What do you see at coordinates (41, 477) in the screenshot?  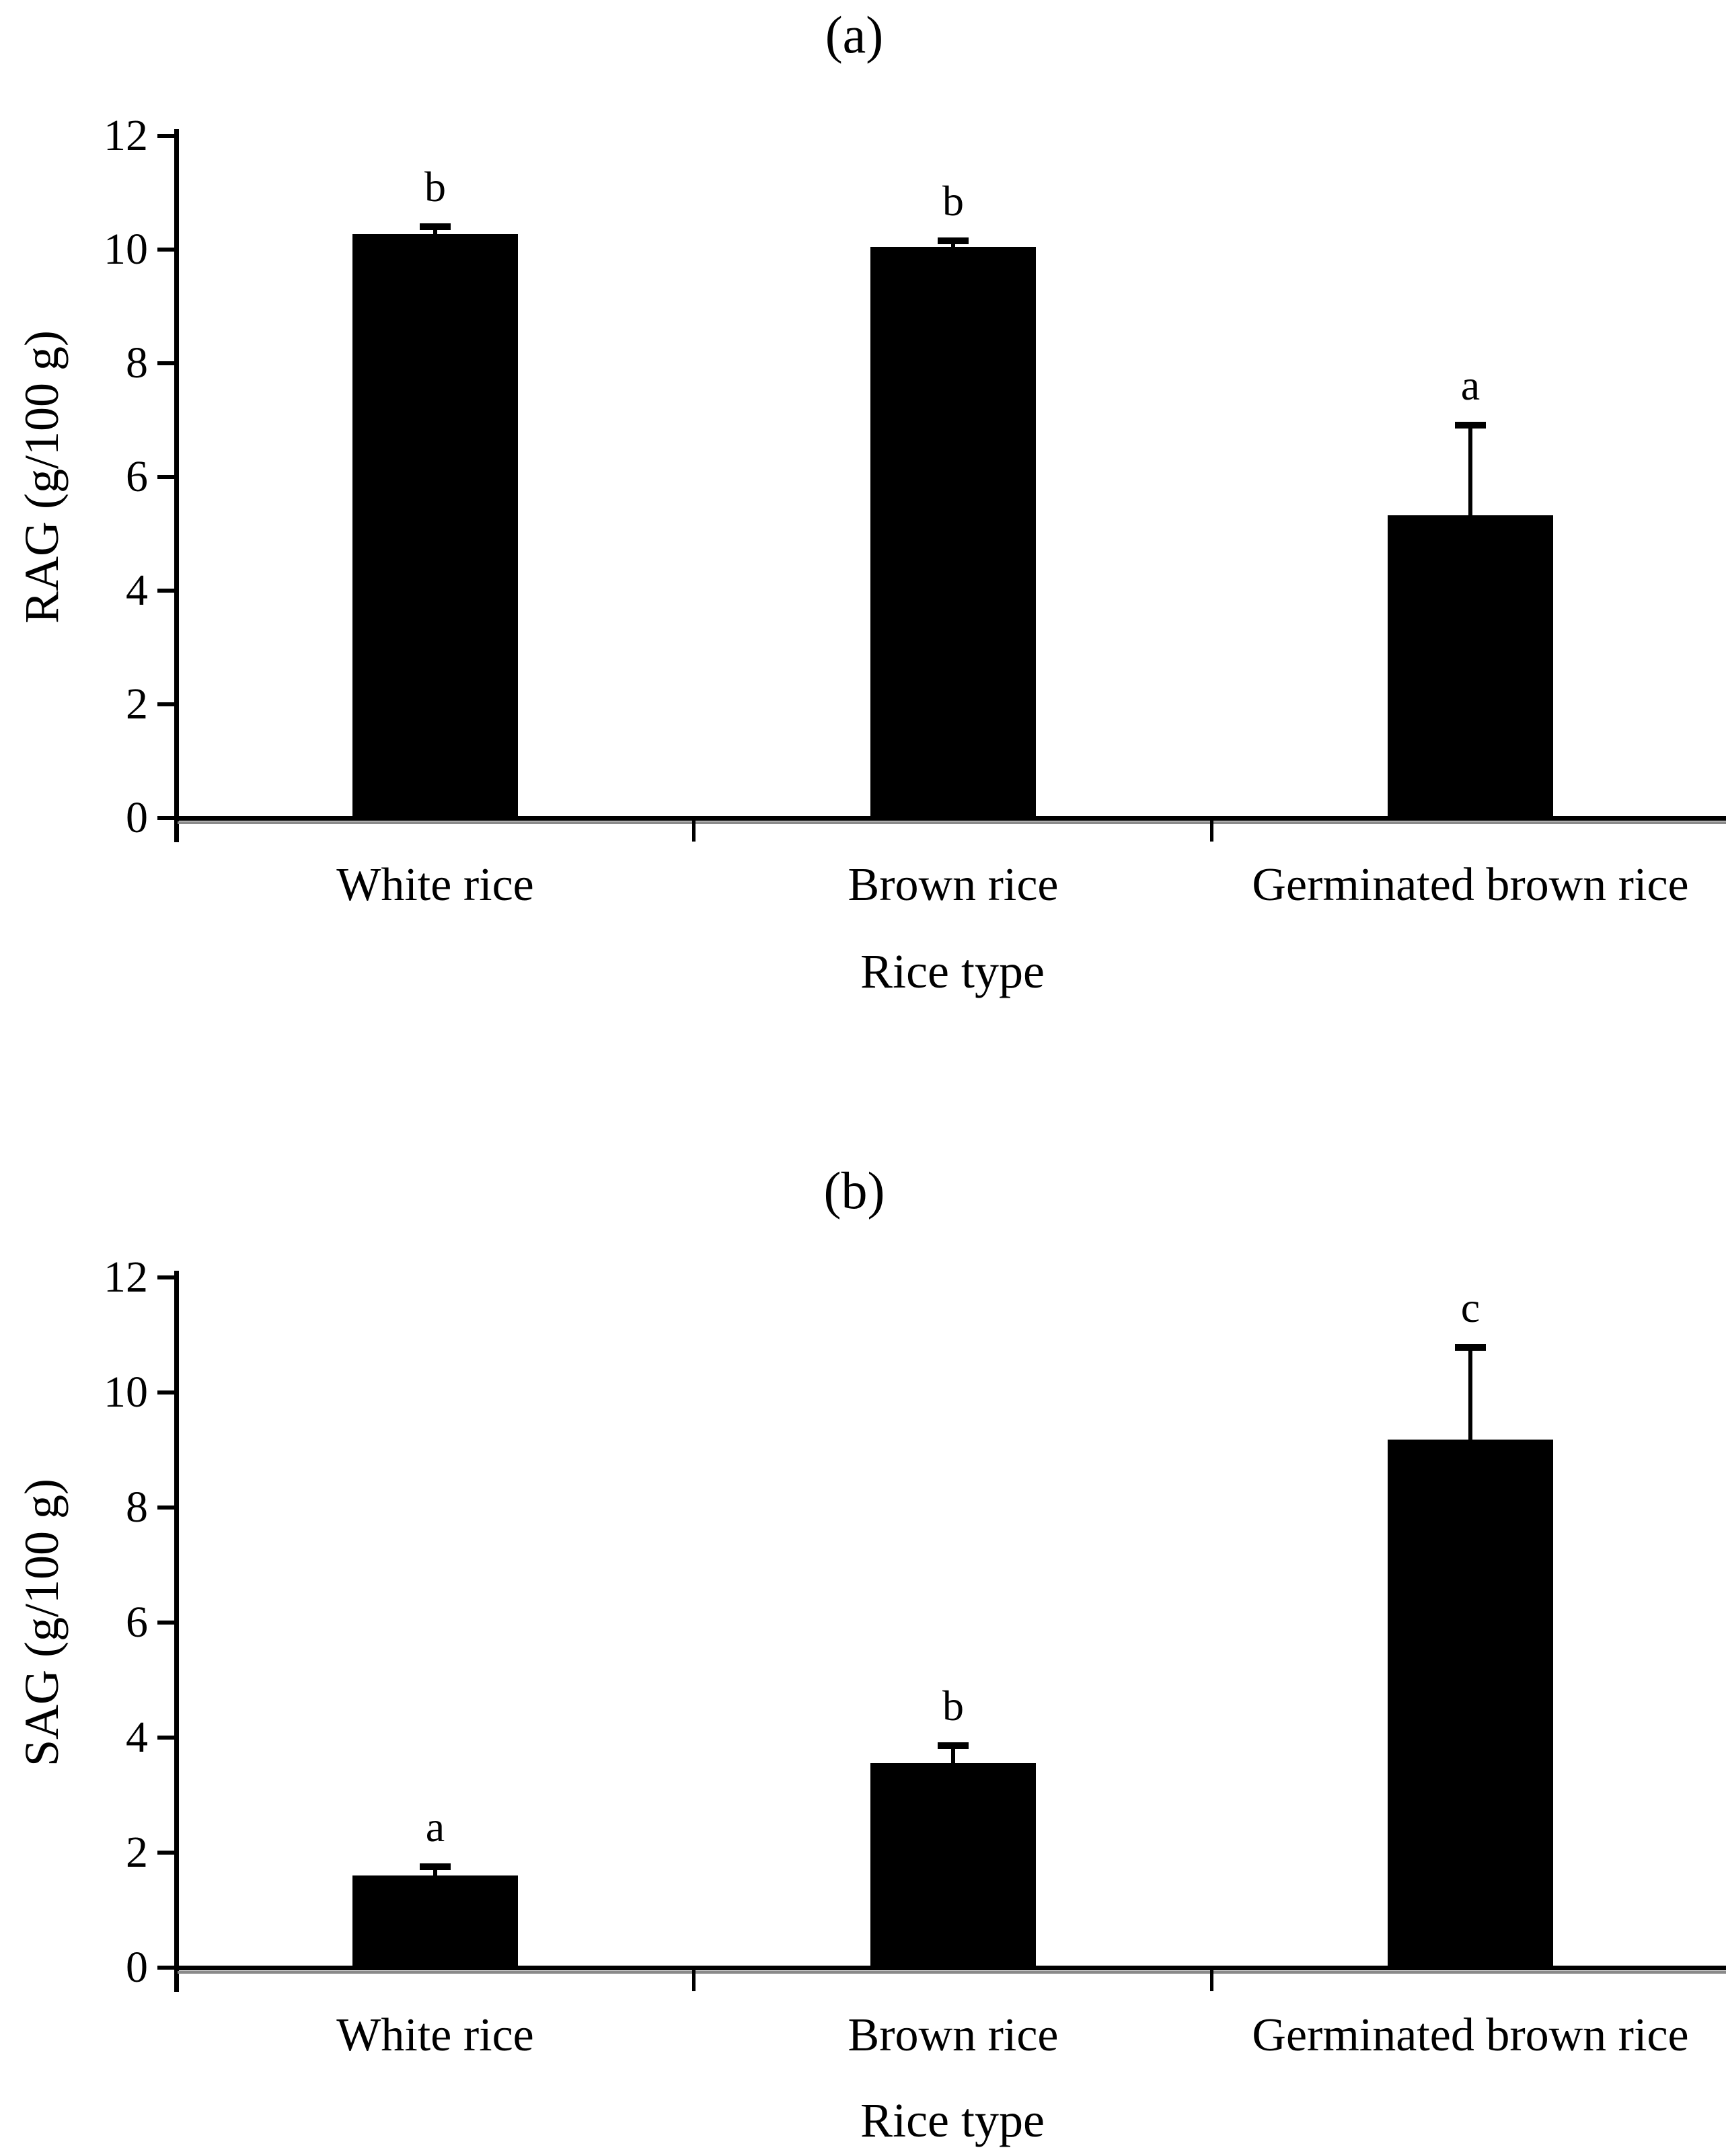 I see `axis-title-y: RAG (g/100 g)` at bounding box center [41, 477].